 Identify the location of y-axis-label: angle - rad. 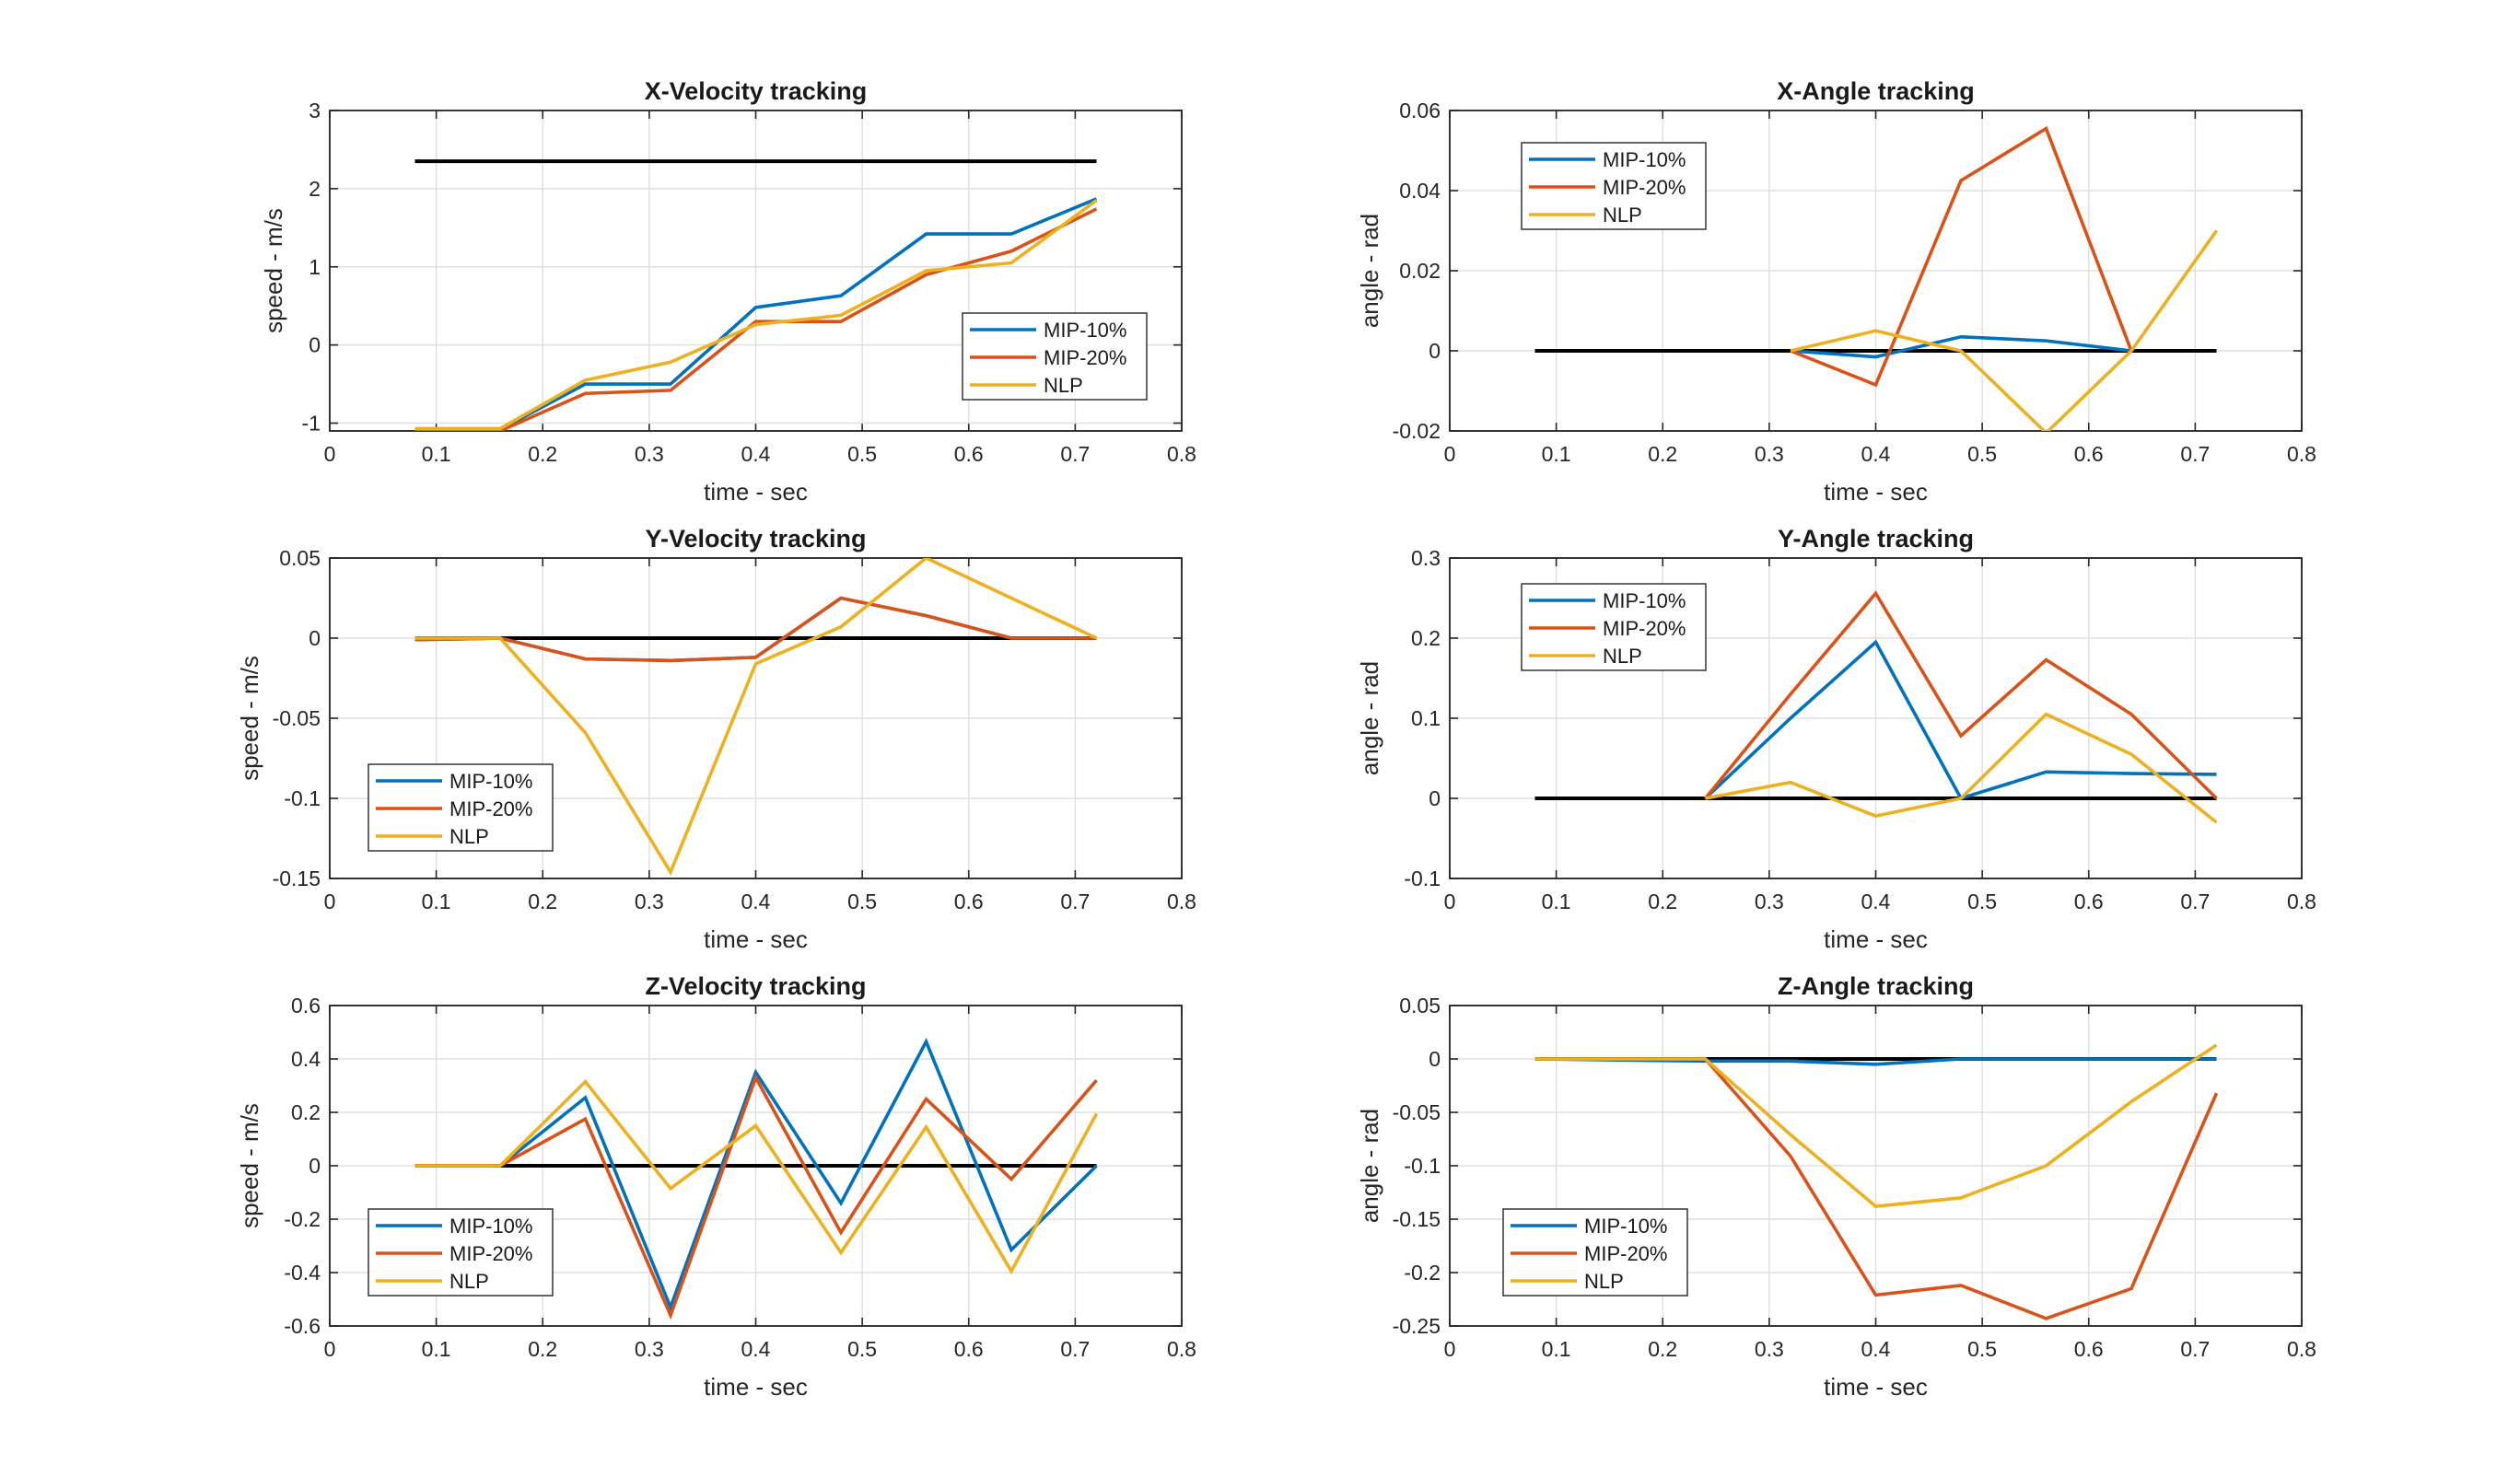
(1369, 271).